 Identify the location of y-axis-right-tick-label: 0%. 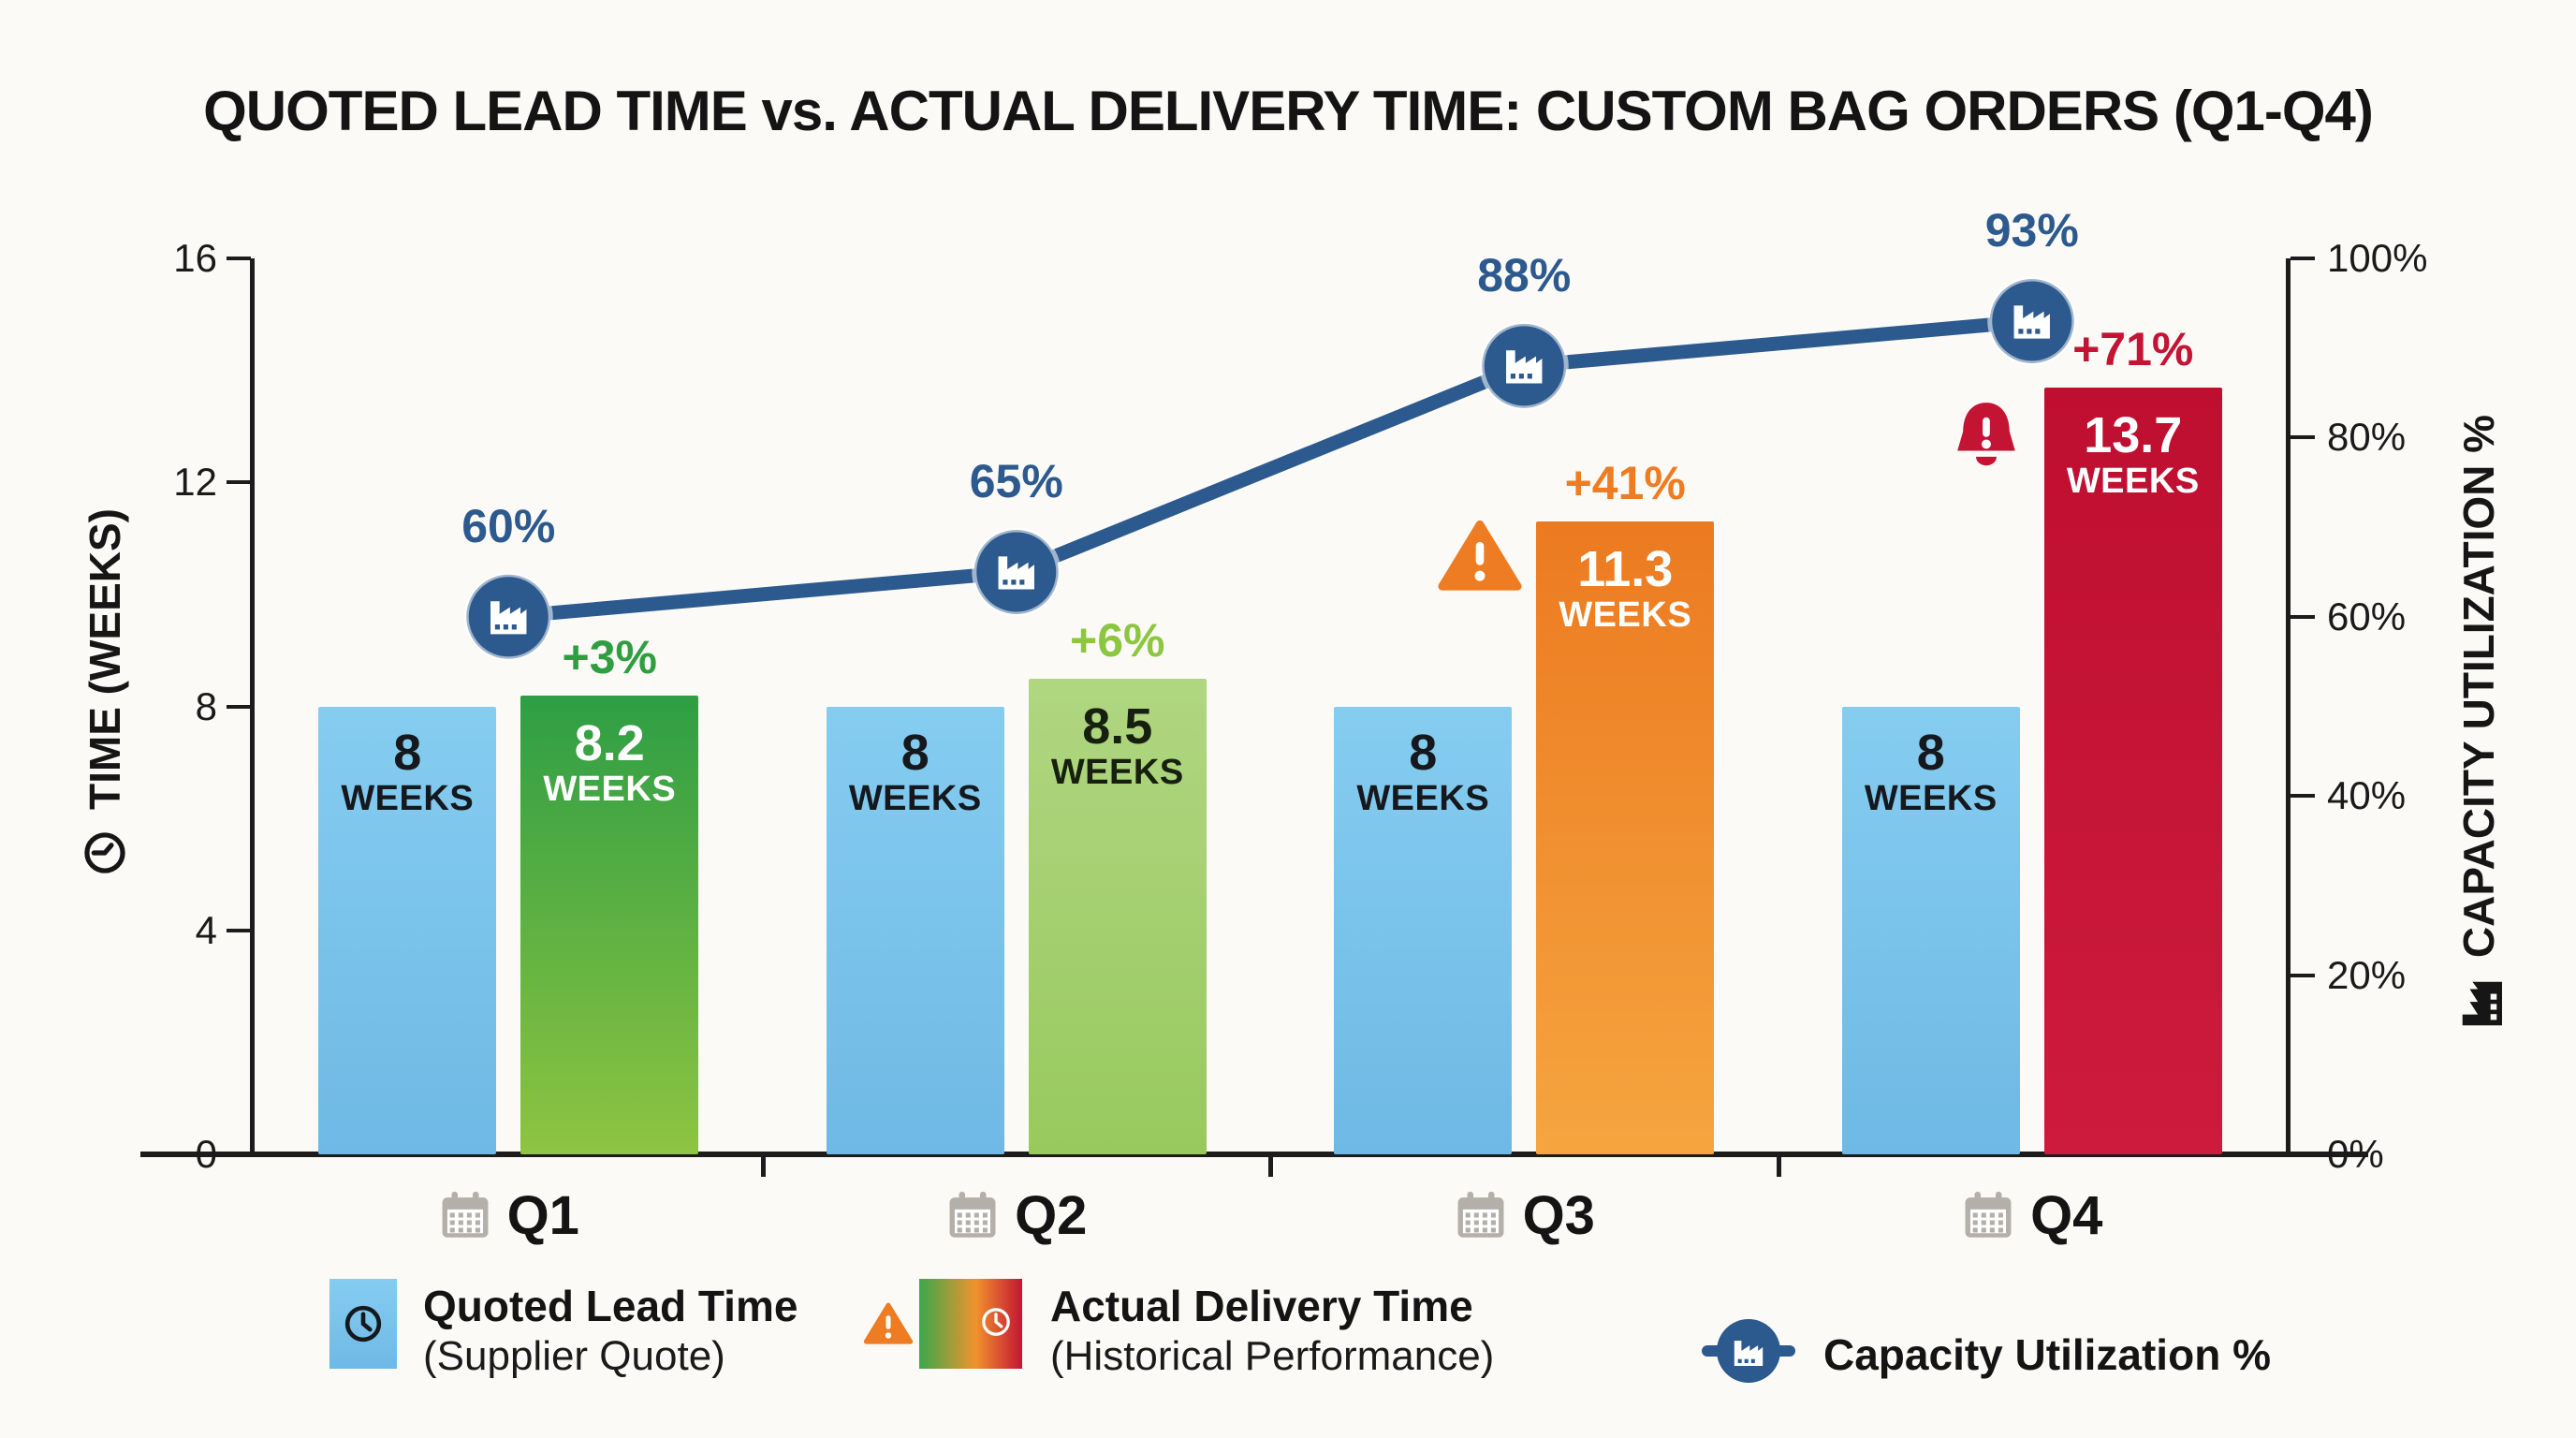
(2355, 1154).